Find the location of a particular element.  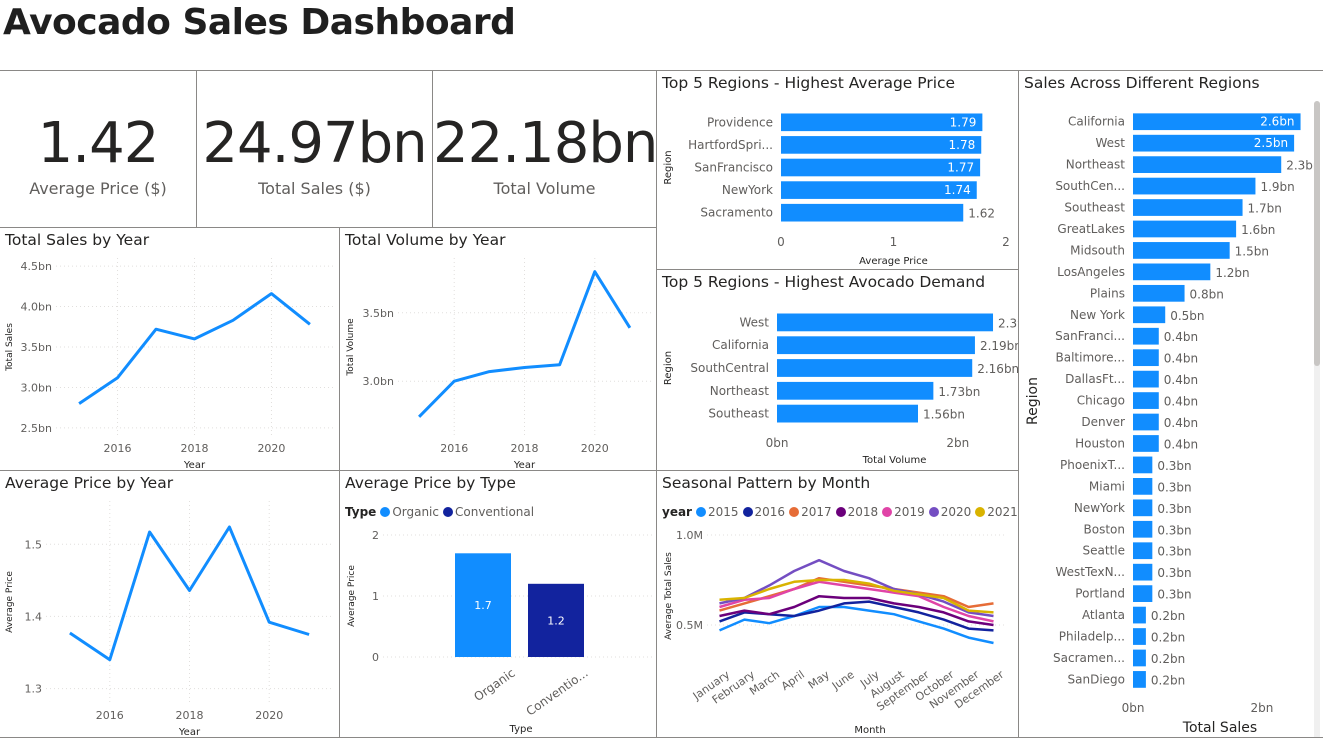

legend-label: Organic is located at coordinates (415, 512).